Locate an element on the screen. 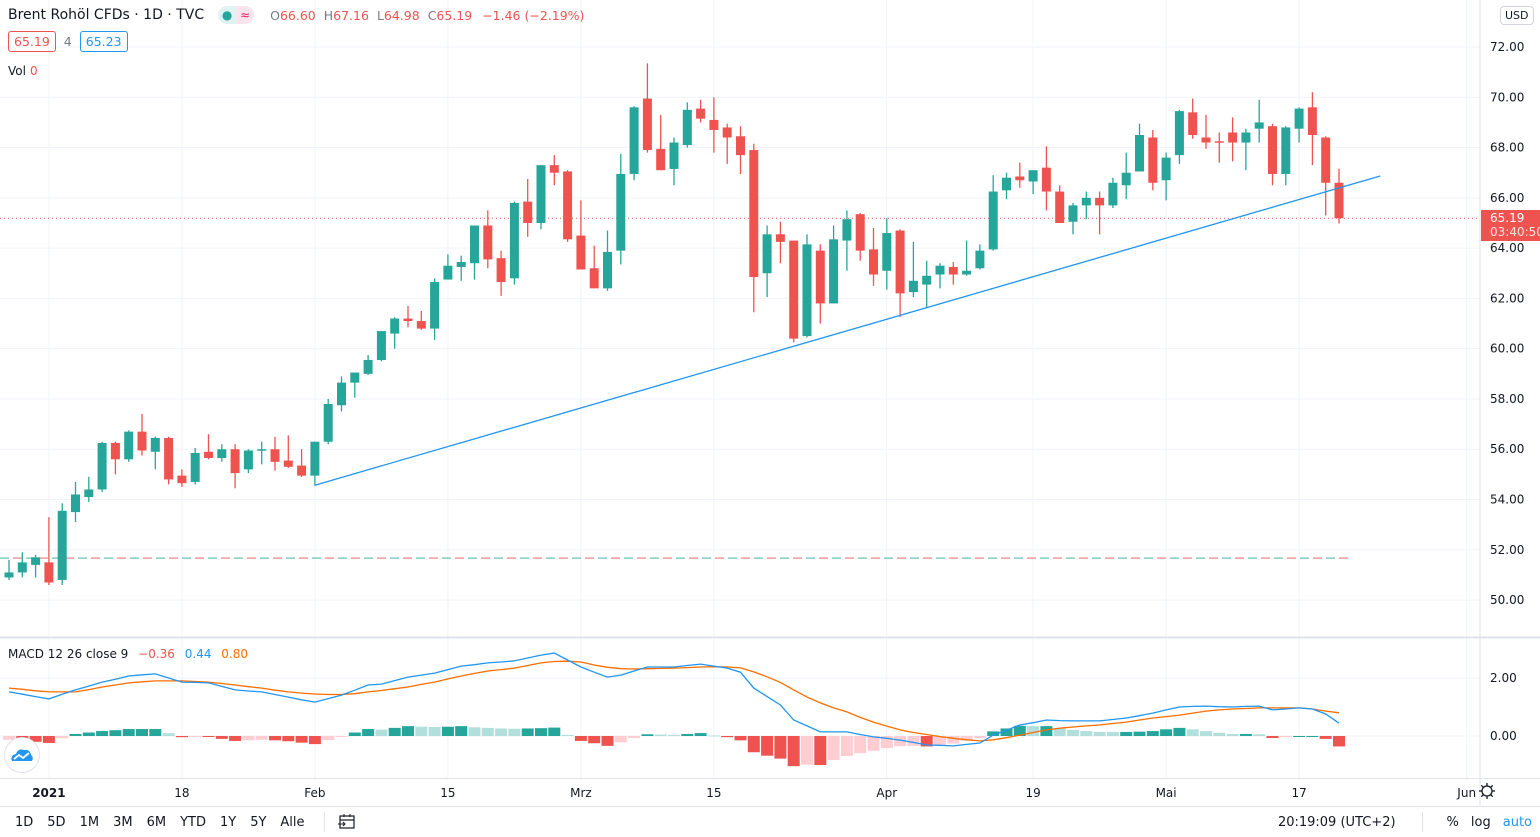  status-pill: ● ≈ is located at coordinates (236, 15).